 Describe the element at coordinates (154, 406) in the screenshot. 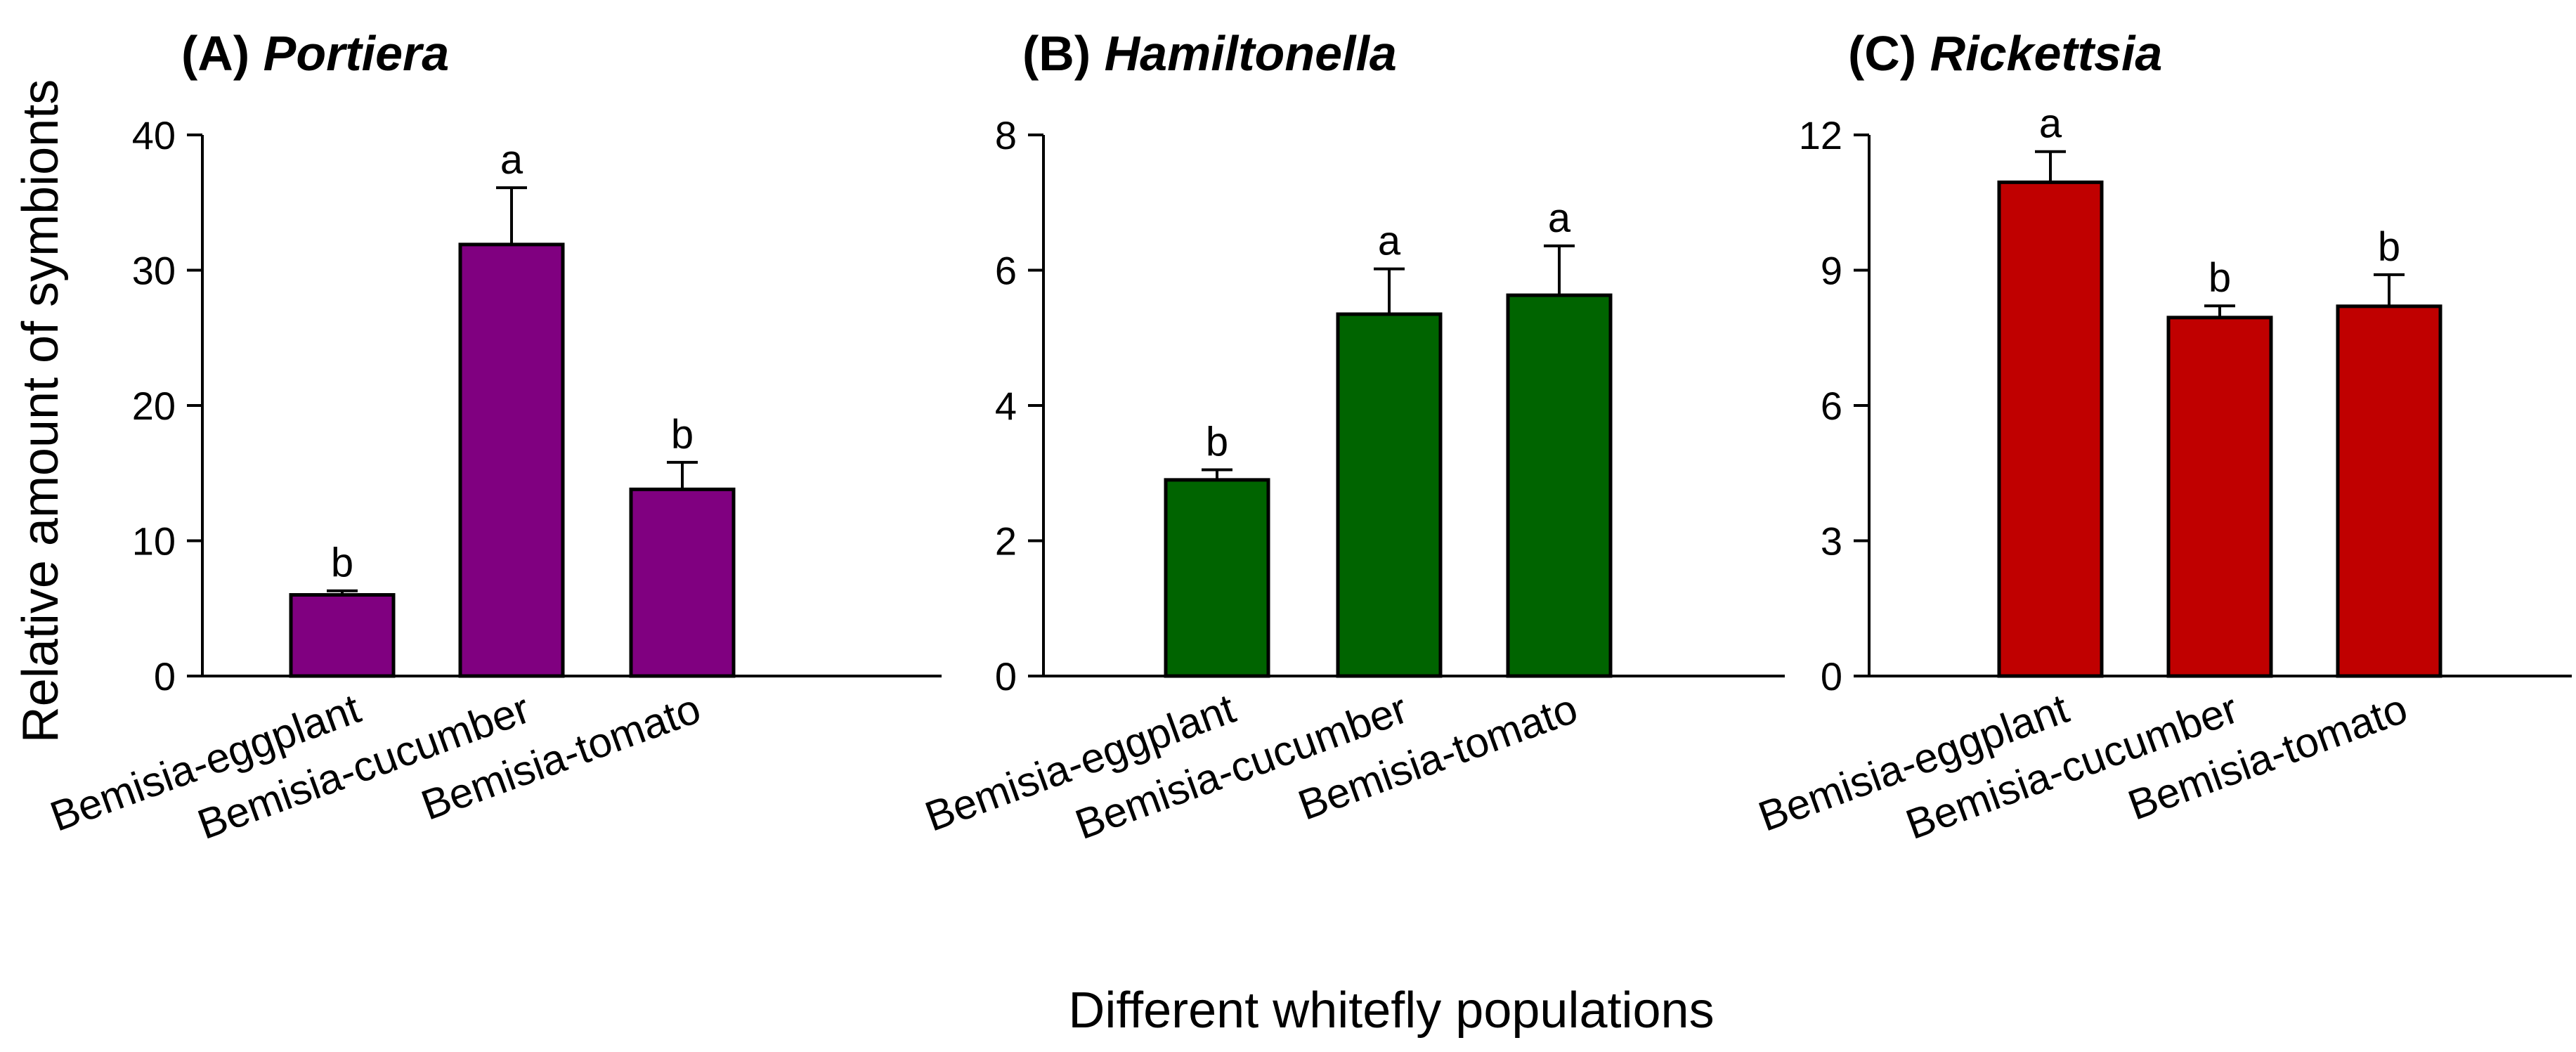

I see `y-tick-label: 20` at that location.